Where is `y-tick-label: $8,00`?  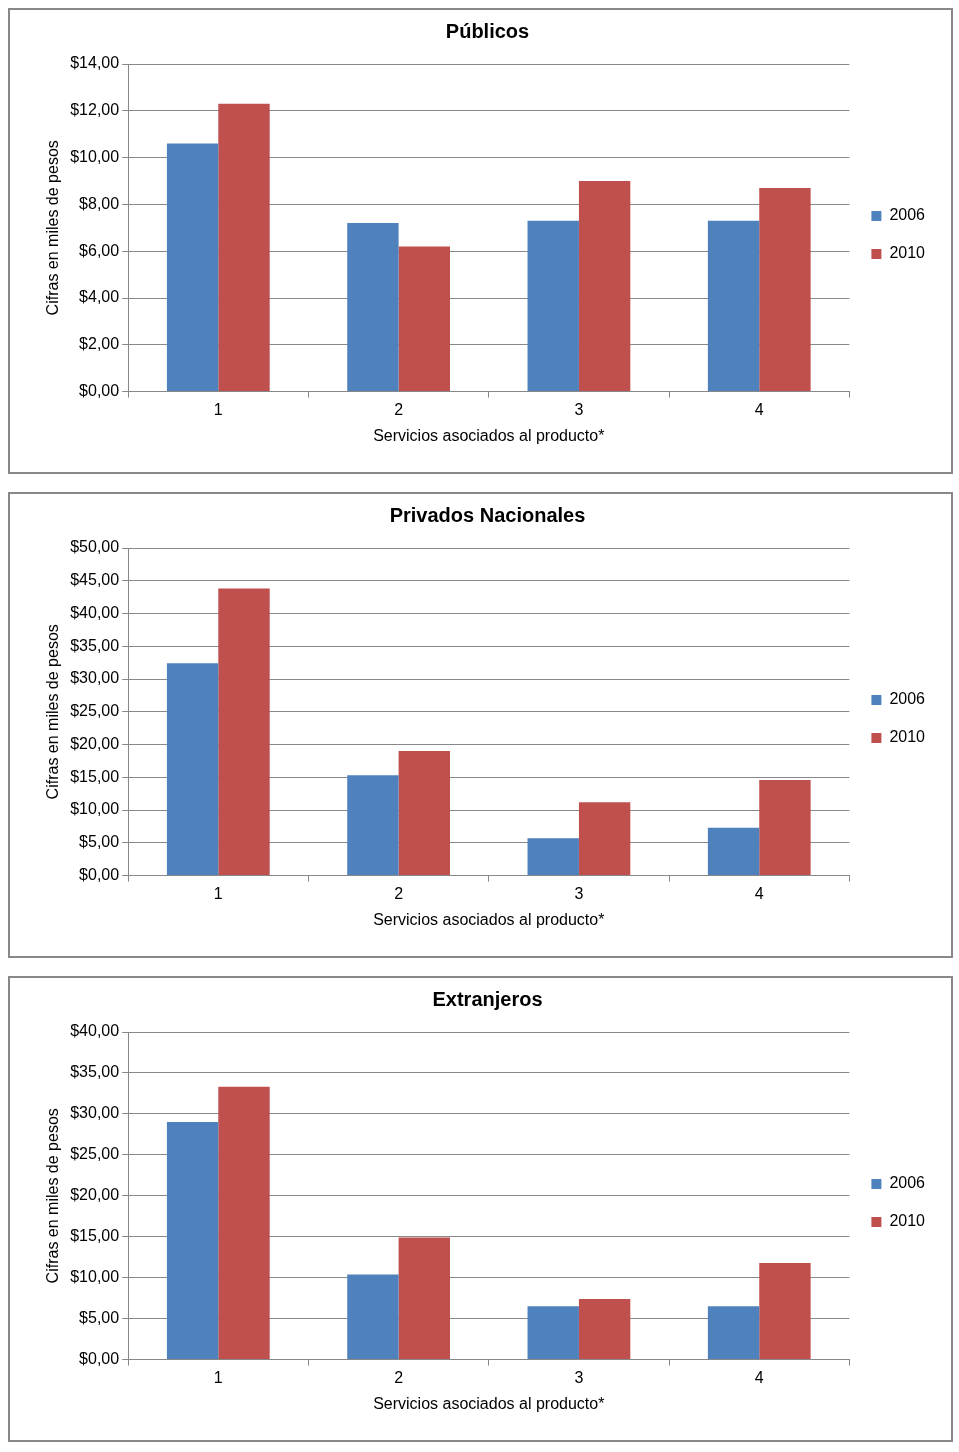
y-tick-label: $8,00 is located at coordinates (99, 203).